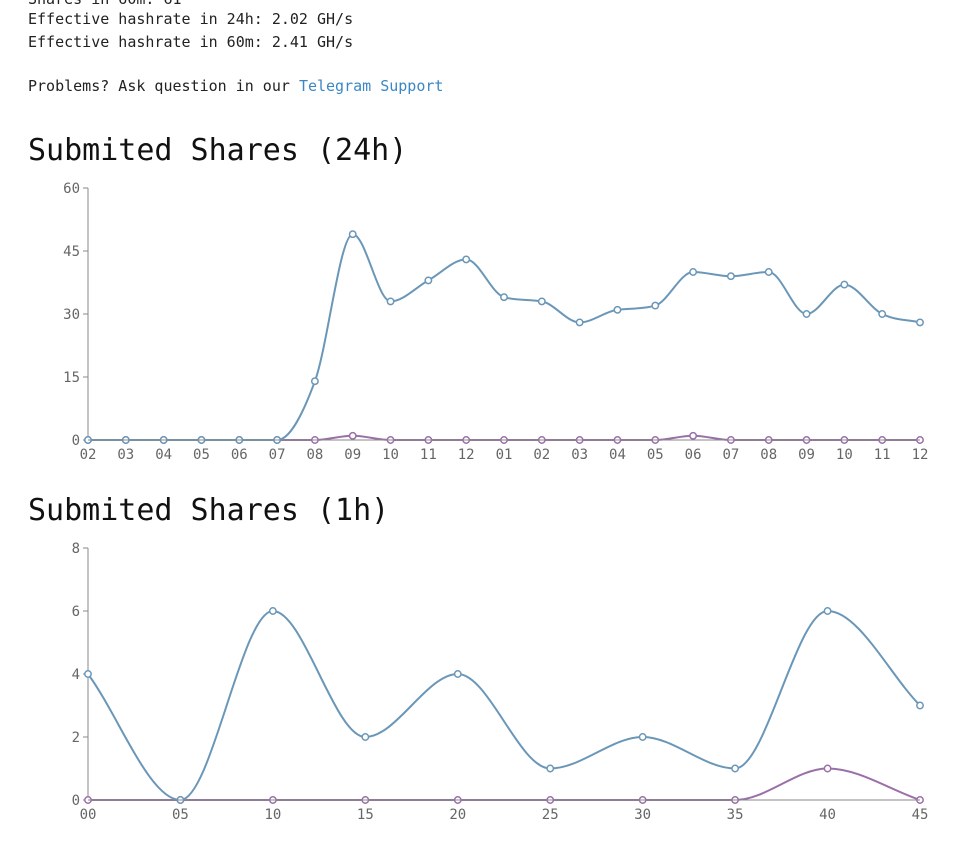 The image size is (976, 848). I want to click on chart-title-1h: Submited Shares (1h), so click(209, 510).